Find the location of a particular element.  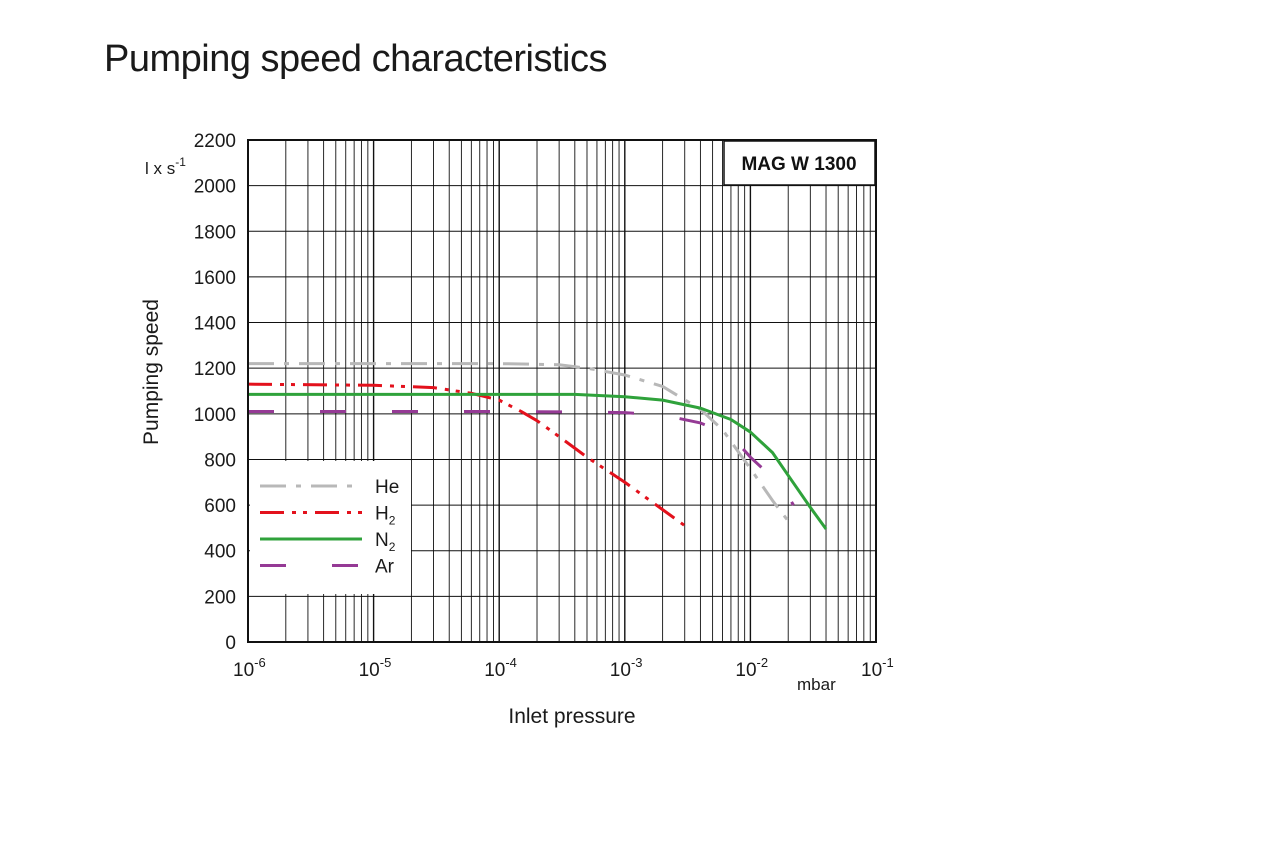

y-unit-label: l x s-1 is located at coordinates (165, 166).